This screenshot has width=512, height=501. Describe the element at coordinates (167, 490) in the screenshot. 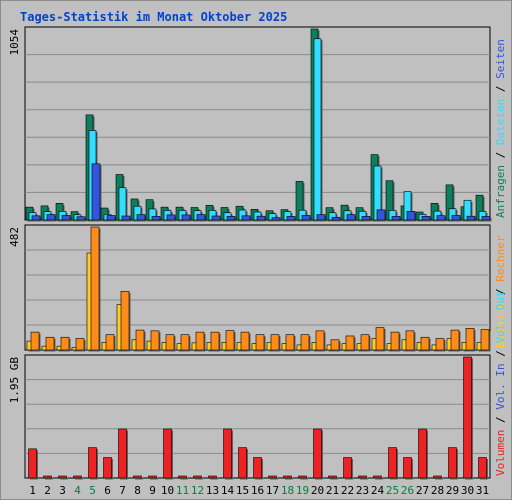

I see `x-tick-label-10: 10` at that location.